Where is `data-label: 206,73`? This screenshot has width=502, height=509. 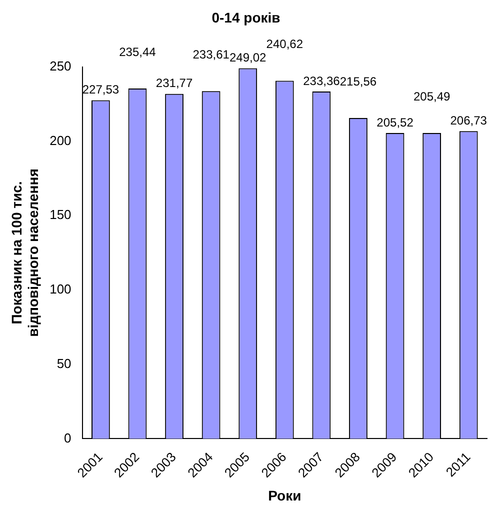
data-label: 206,73 is located at coordinates (469, 120).